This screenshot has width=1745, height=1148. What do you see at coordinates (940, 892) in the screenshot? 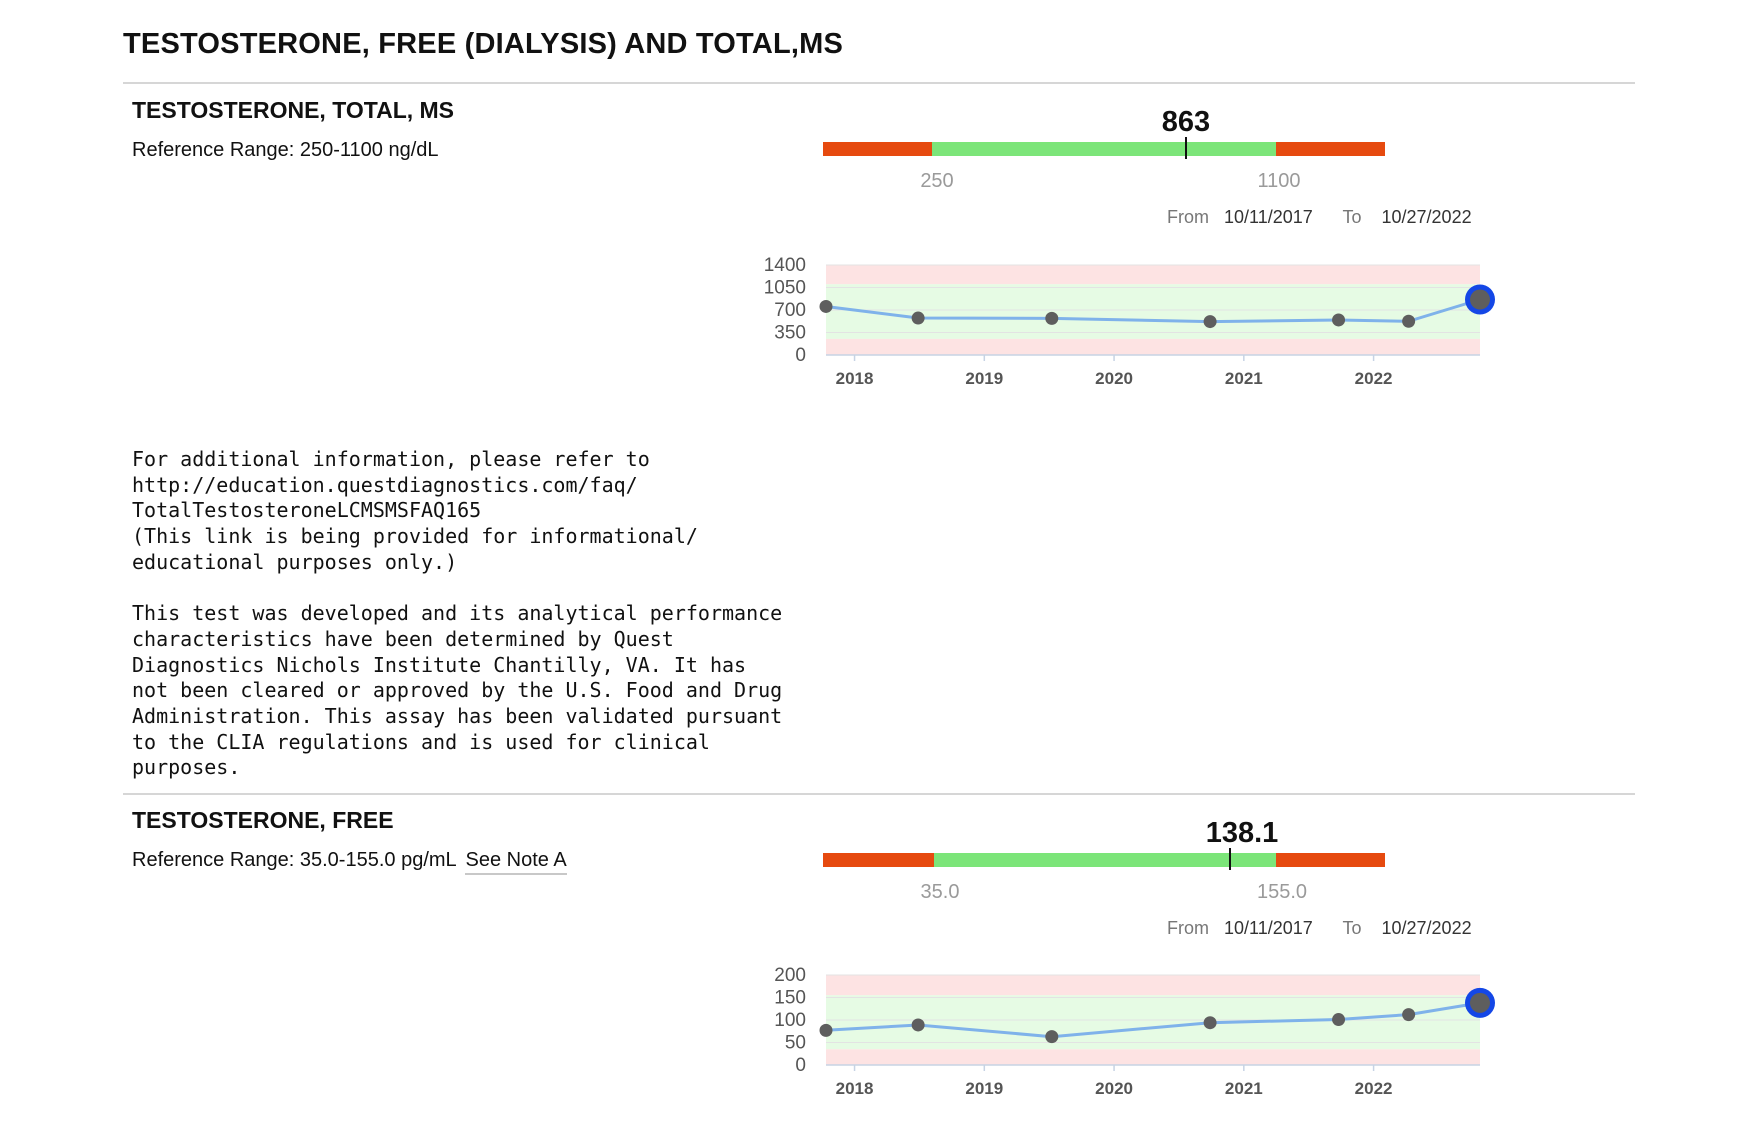
I see `range-low-label: 35.0` at bounding box center [940, 892].